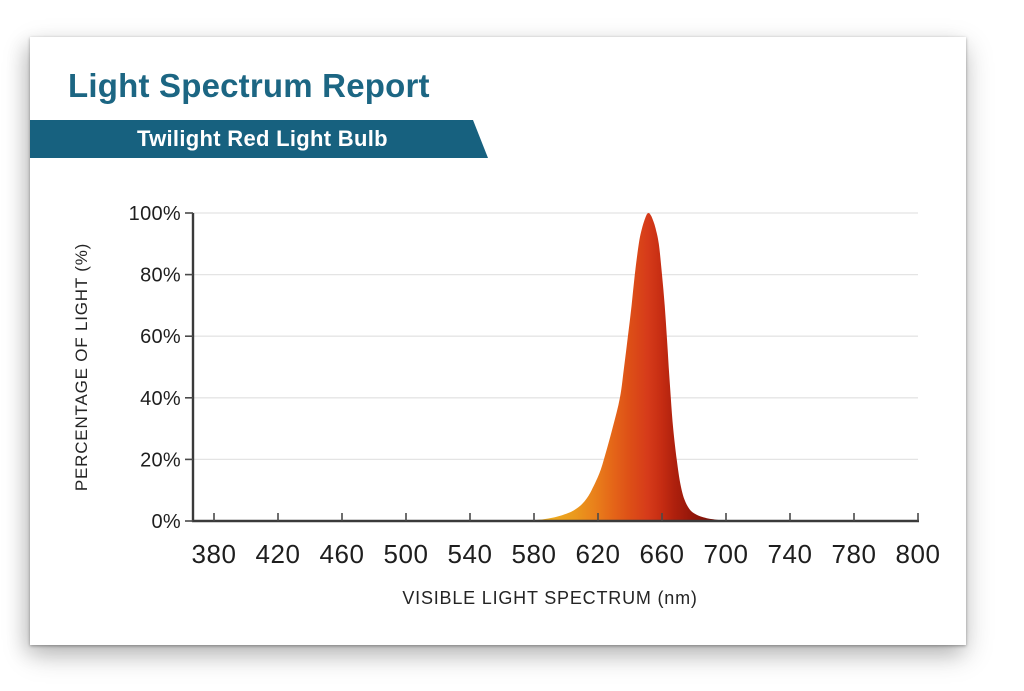  Describe the element at coordinates (155, 214) in the screenshot. I see `y-tick-label: 100%` at that location.